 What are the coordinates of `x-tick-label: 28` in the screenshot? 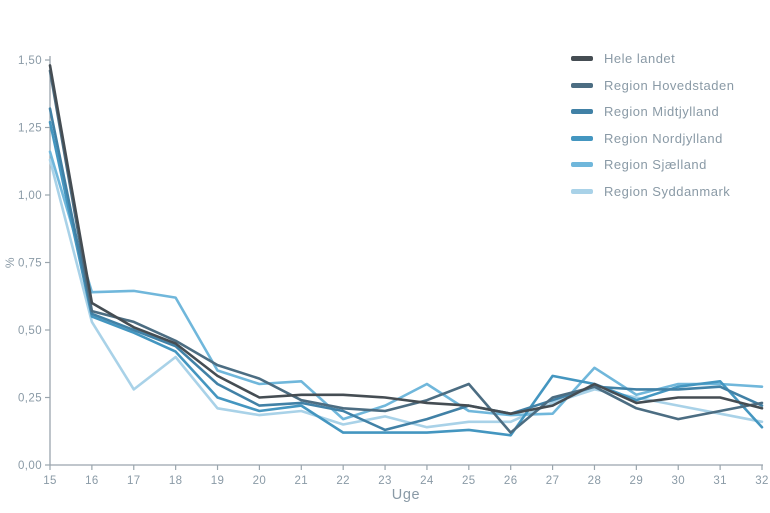 It's located at (595, 481).